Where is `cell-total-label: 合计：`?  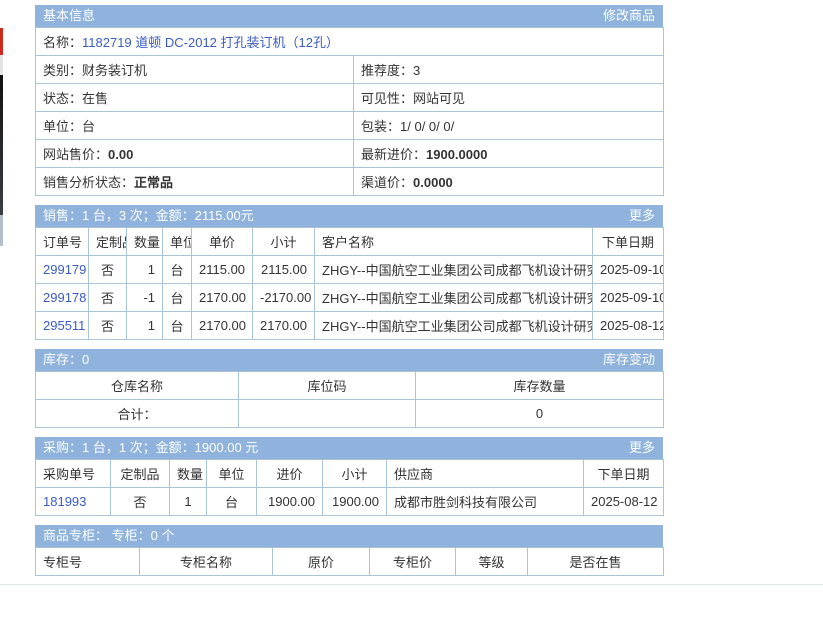
cell-total-label: 合计： is located at coordinates (137, 413).